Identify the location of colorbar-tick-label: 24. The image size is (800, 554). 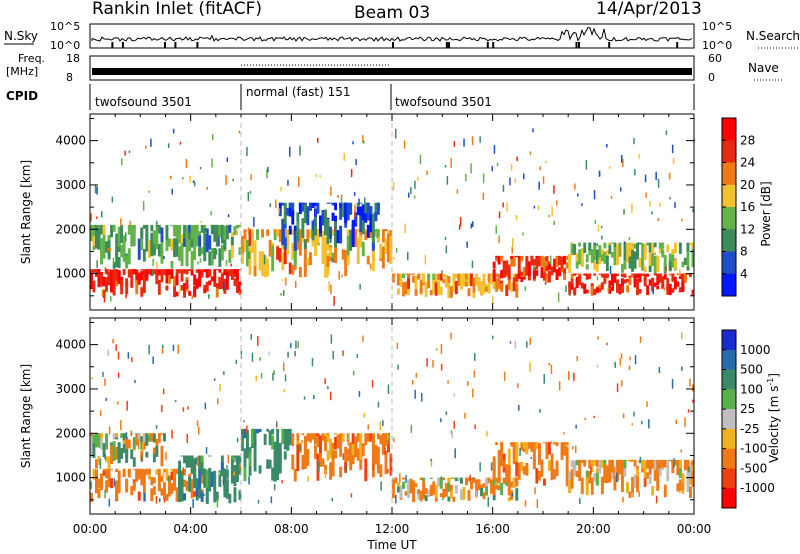
(747, 163).